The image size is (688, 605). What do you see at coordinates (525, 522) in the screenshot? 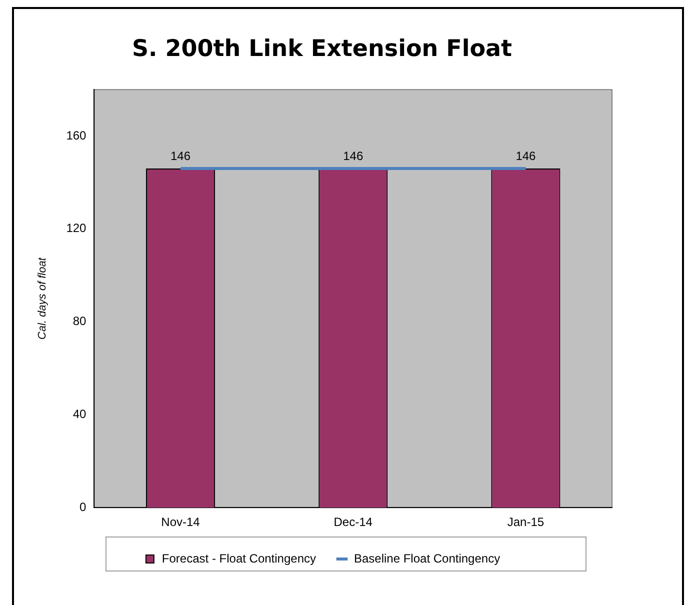
I see `x-tick-label: Jan-15` at bounding box center [525, 522].